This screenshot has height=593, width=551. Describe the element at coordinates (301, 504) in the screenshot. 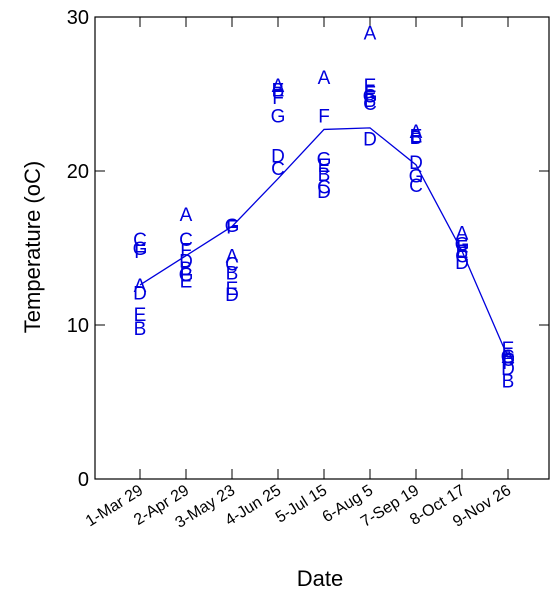

I see `x-tick-label: 5-Jul 15` at that location.